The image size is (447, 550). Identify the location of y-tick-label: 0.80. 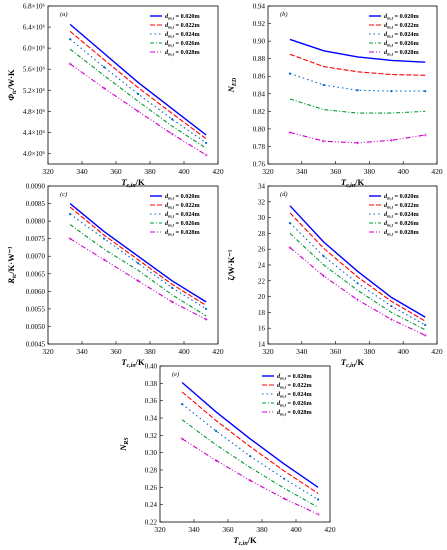
(259, 129).